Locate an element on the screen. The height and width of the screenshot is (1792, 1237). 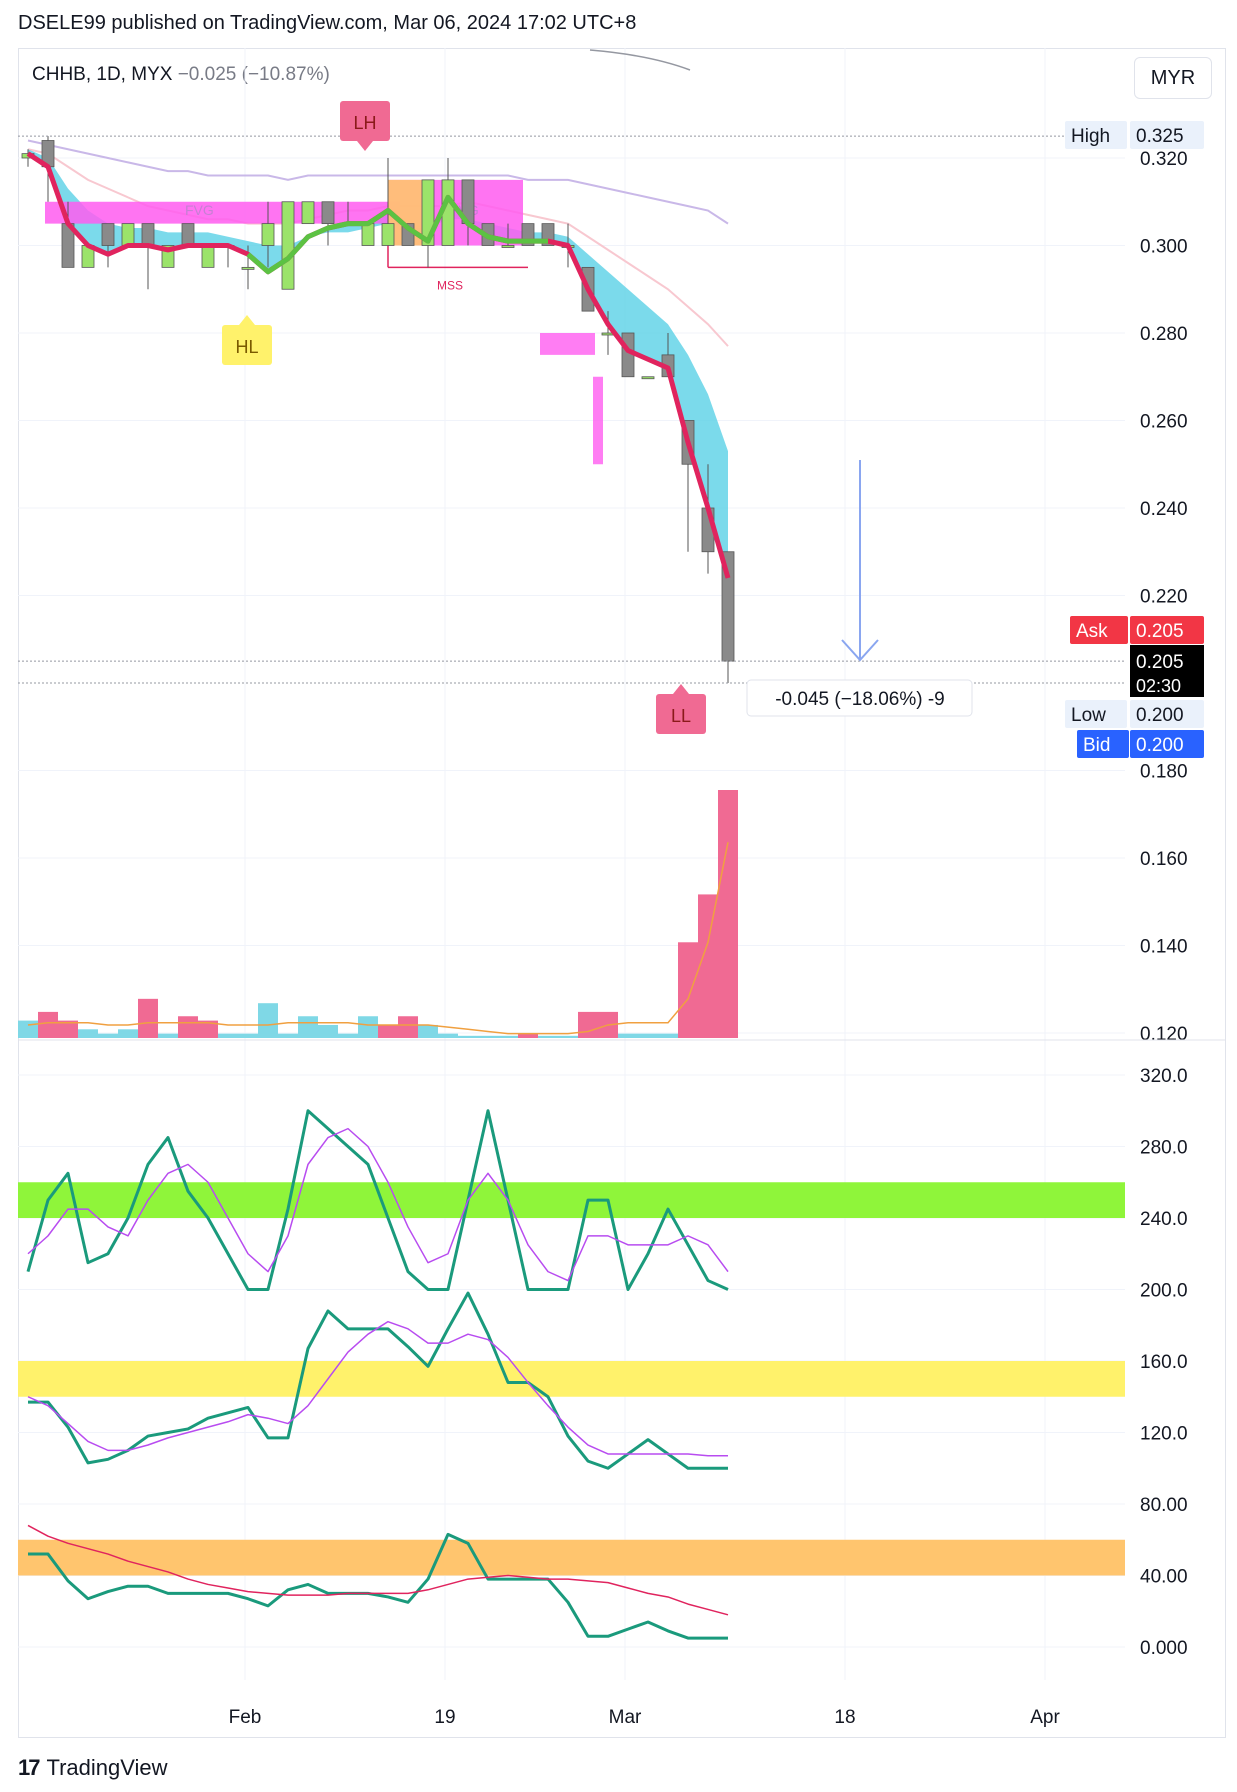
price-tick-label: 0.140 is located at coordinates (1164, 947).